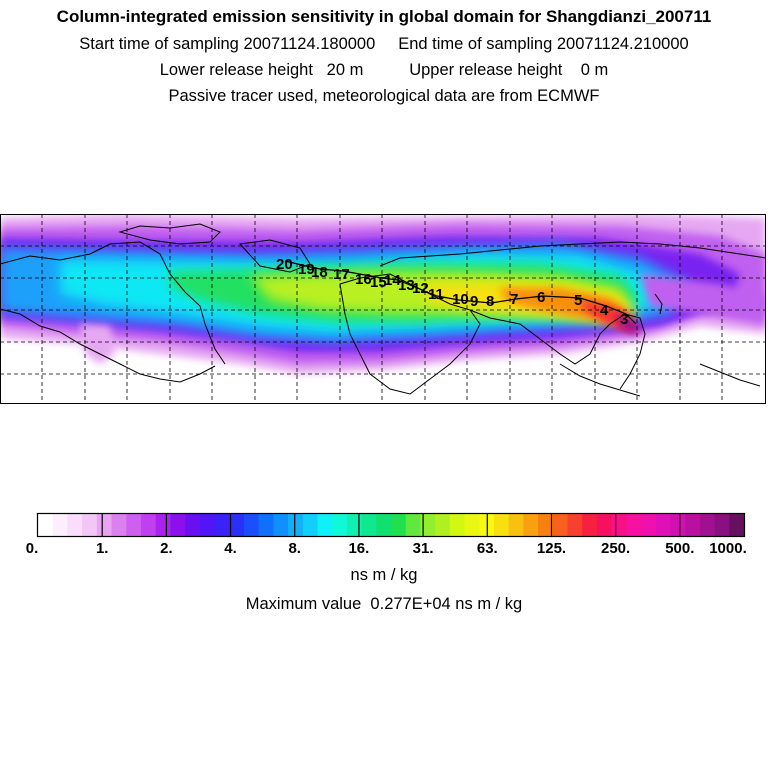 Image resolution: width=768 pixels, height=768 pixels. I want to click on colorbar-tick-label: 125., so click(551, 548).